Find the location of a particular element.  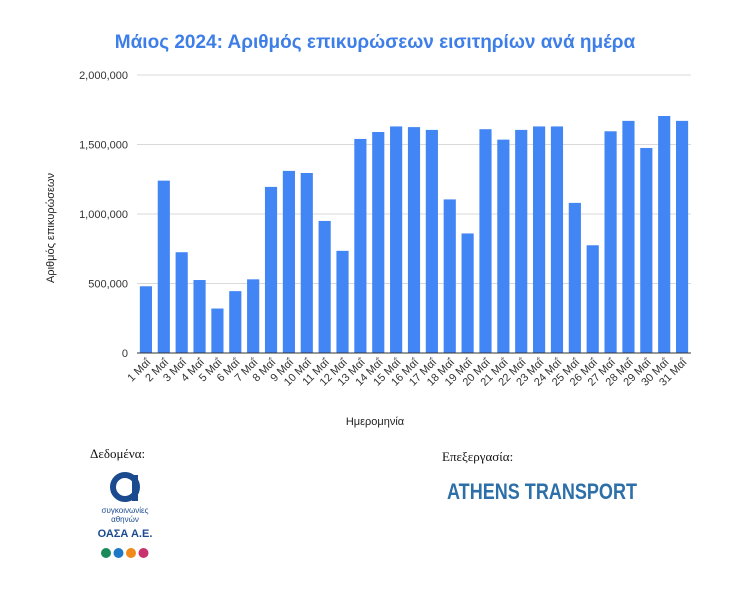

bus-dot-icon is located at coordinates (118, 553).